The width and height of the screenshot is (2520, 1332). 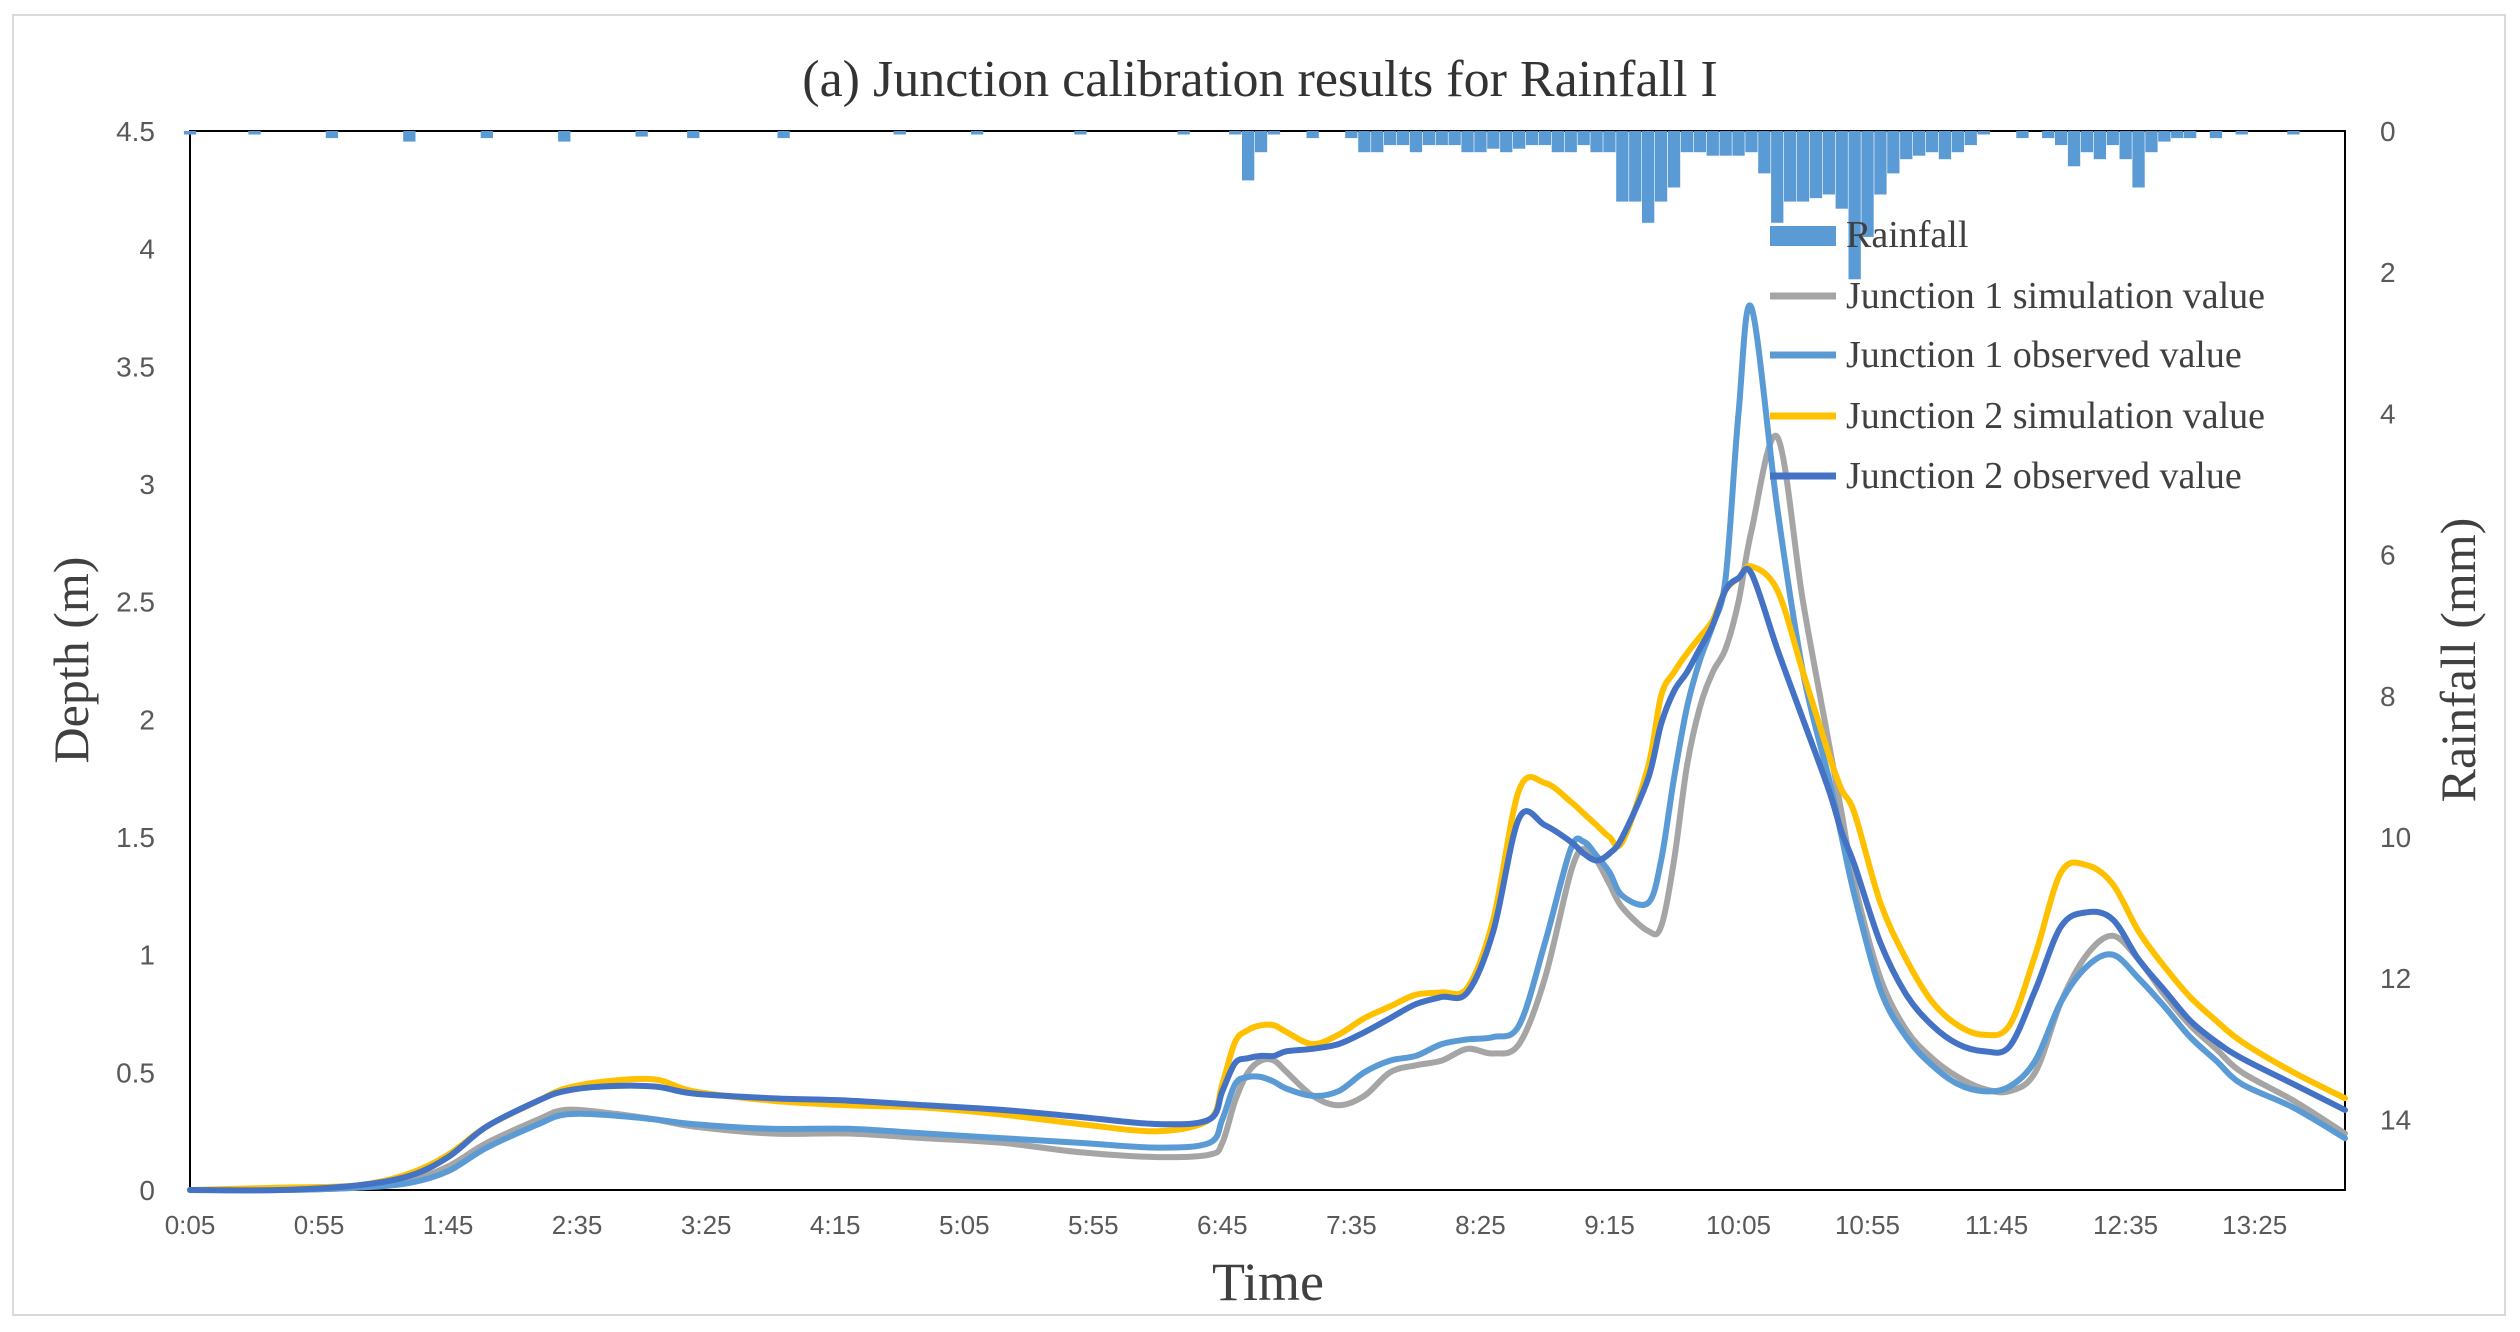 I want to click on y2-tick-label: 4, so click(x=2388, y=413).